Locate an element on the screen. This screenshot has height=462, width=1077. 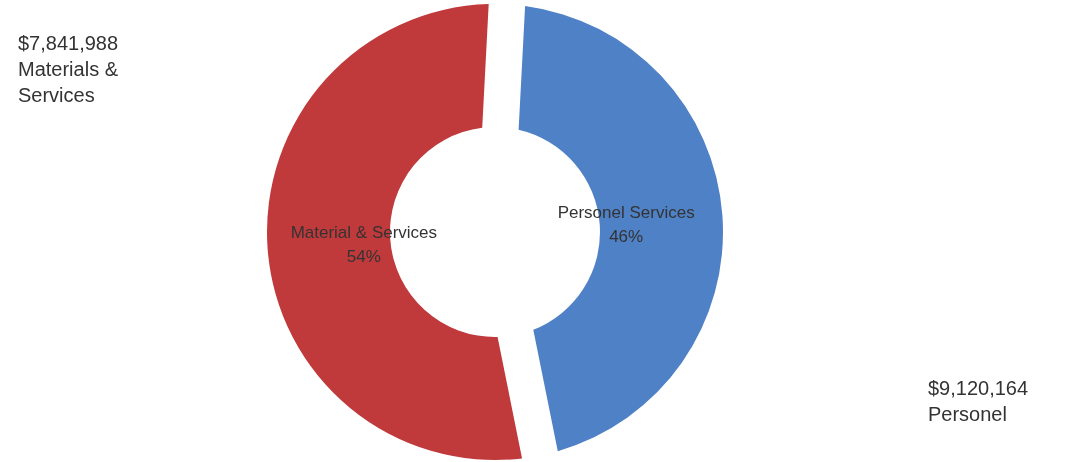
data-label: 54% is located at coordinates (363, 256).